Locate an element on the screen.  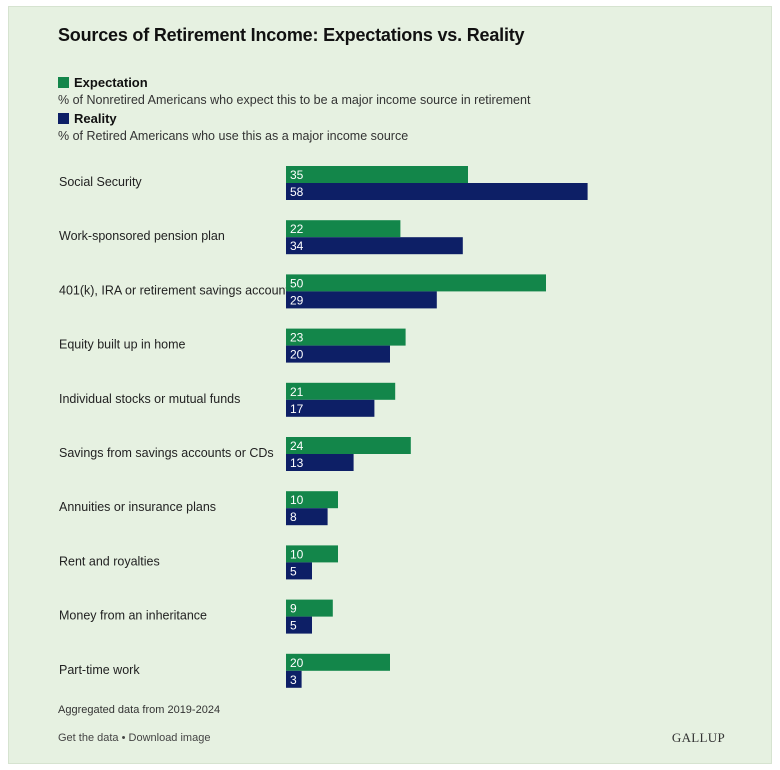
bar-reality-equity-built-up-in-home is located at coordinates (338, 354).